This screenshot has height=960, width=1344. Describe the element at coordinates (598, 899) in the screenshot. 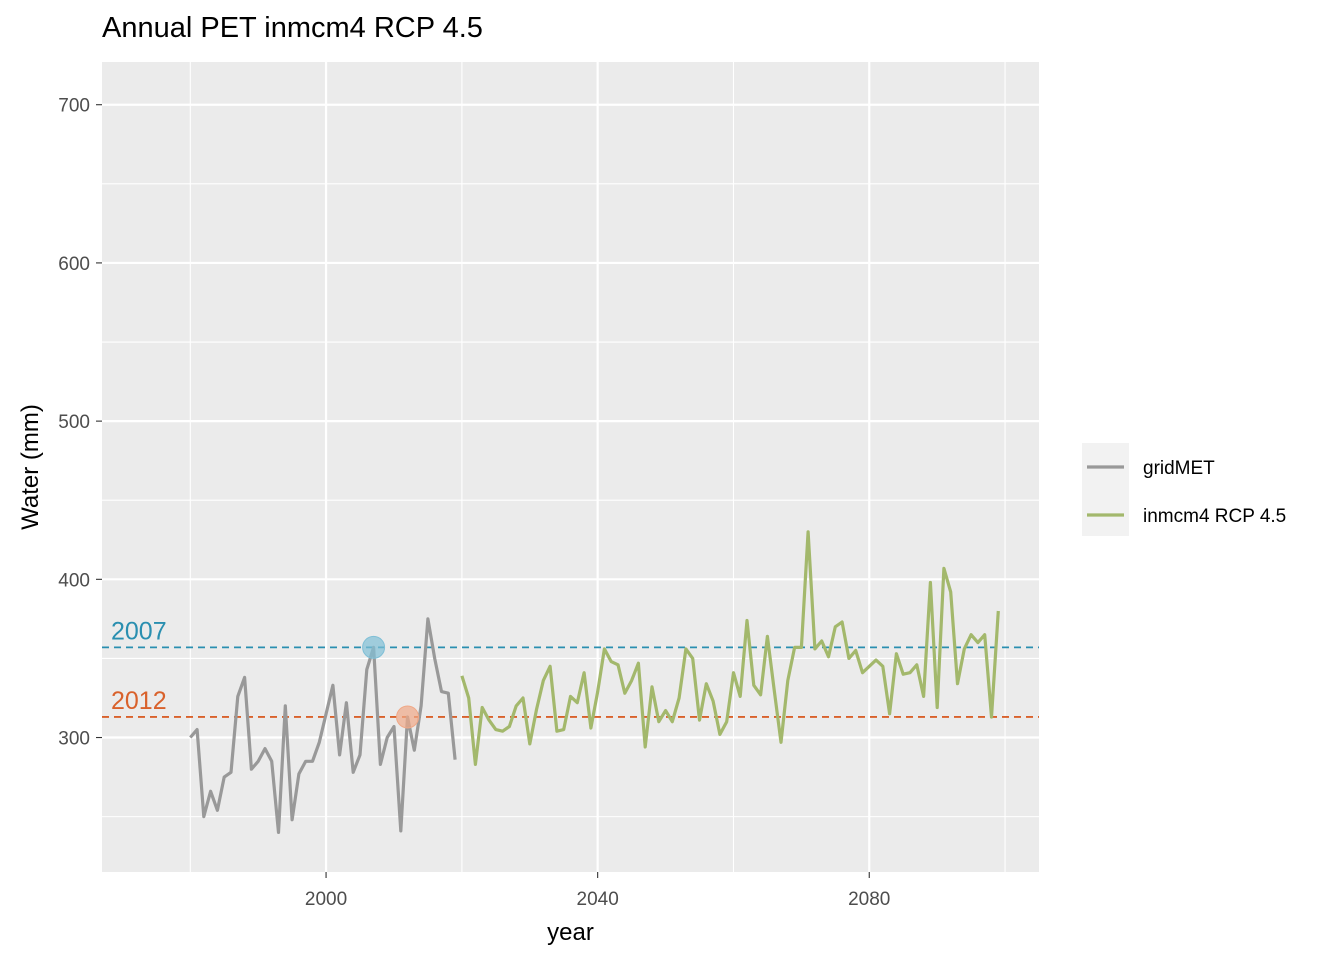

I see `x-tick-label: 2040` at that location.